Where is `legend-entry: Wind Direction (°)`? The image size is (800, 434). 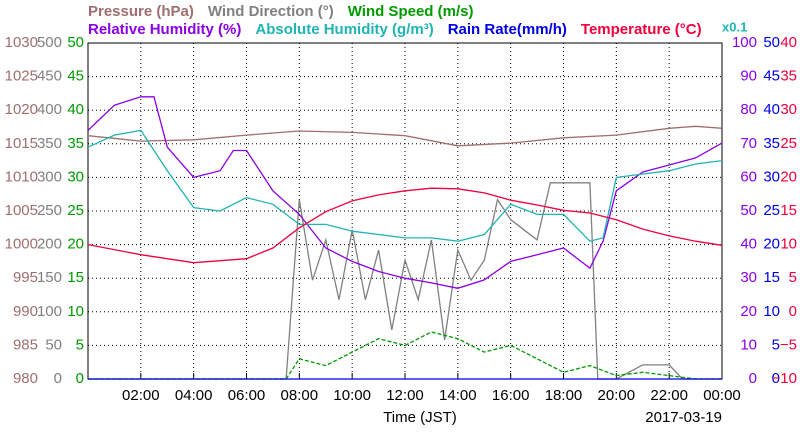 legend-entry: Wind Direction (°) is located at coordinates (271, 11).